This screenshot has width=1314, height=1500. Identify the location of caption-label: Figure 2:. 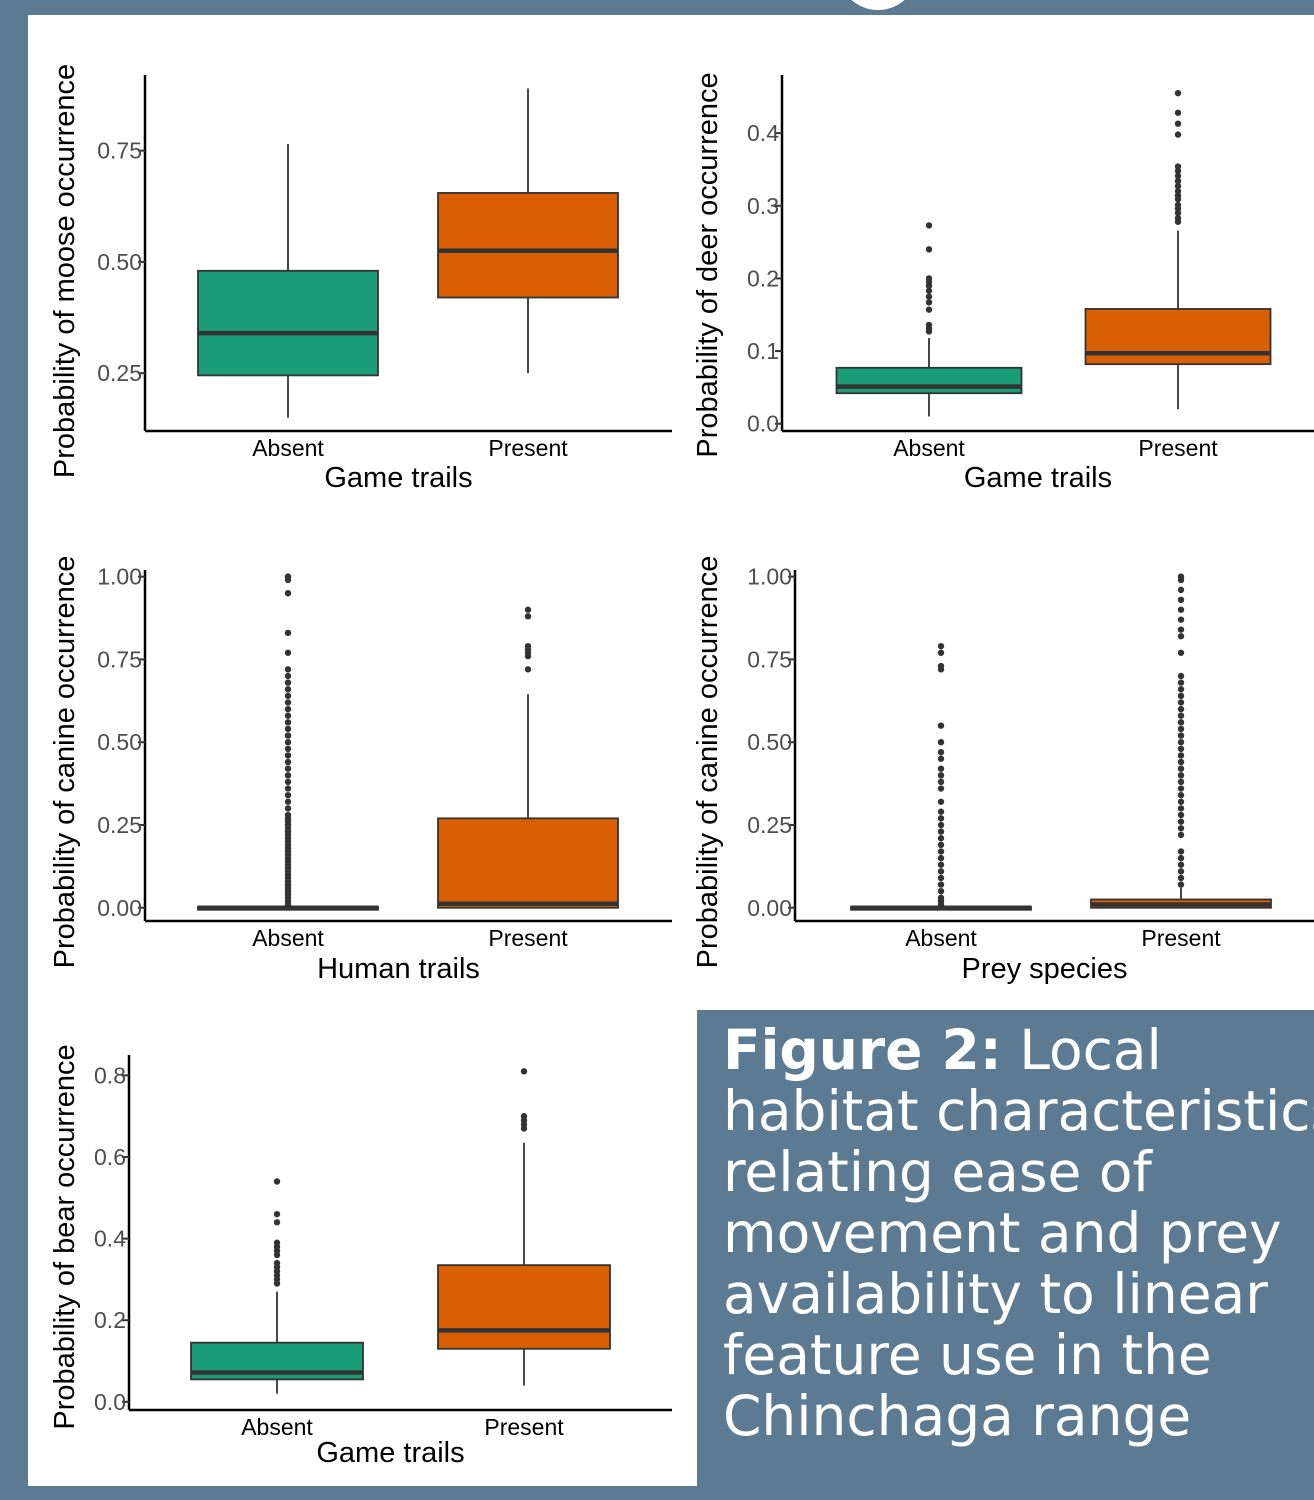
(862, 1050).